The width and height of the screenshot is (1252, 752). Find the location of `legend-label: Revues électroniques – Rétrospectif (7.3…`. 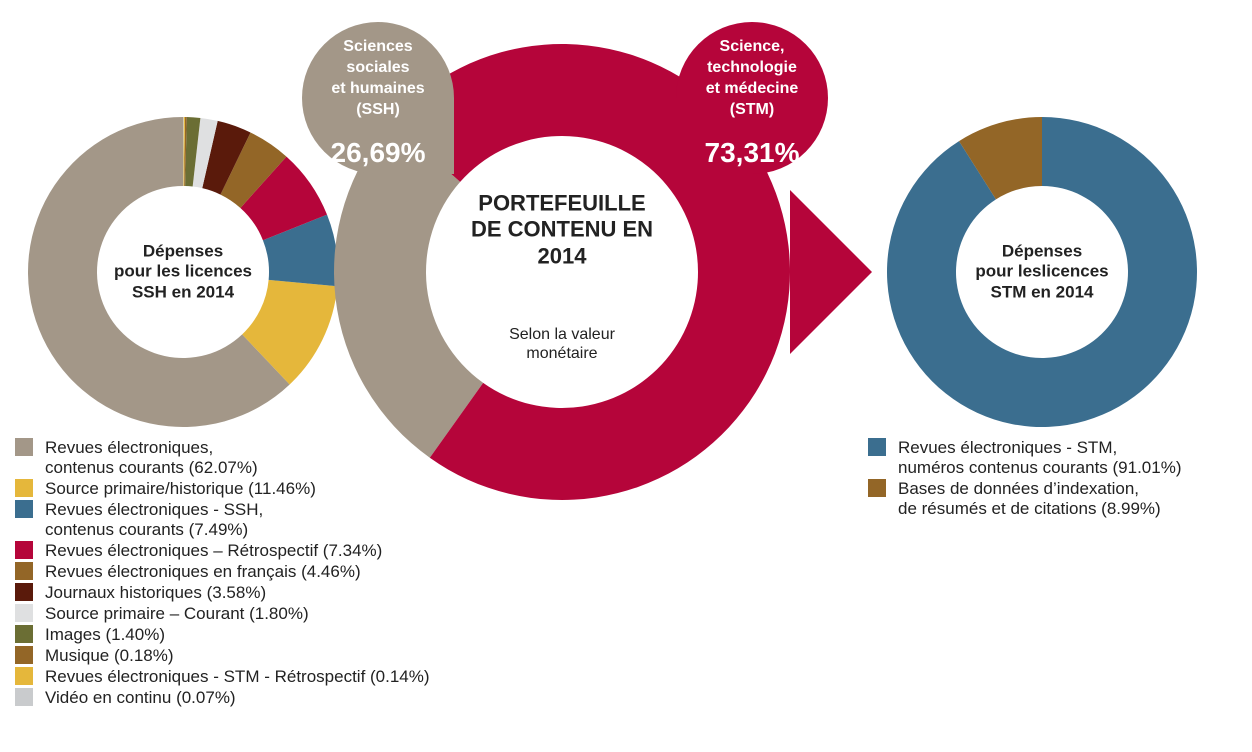

legend-label: Revues électroniques – Rétrospectif (7.3… is located at coordinates (214, 550).